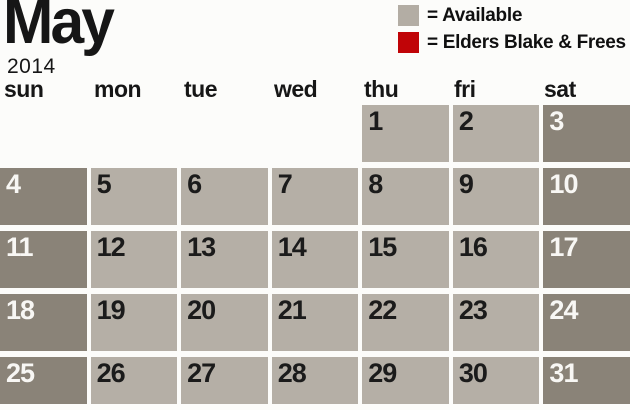  I want to click on day-cell-22: 22, so click(405, 322).